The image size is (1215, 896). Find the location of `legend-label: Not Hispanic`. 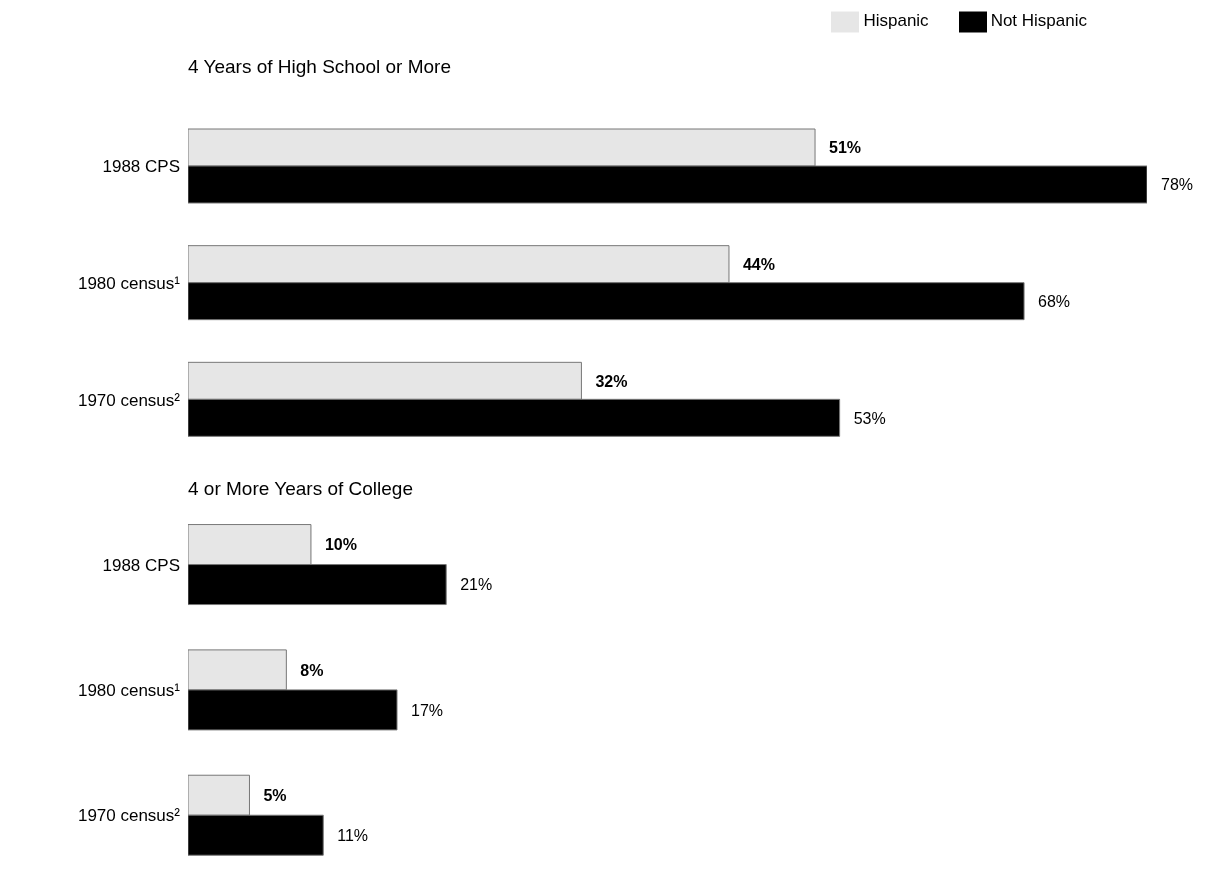

legend-label: Not Hispanic is located at coordinates (1038, 21).